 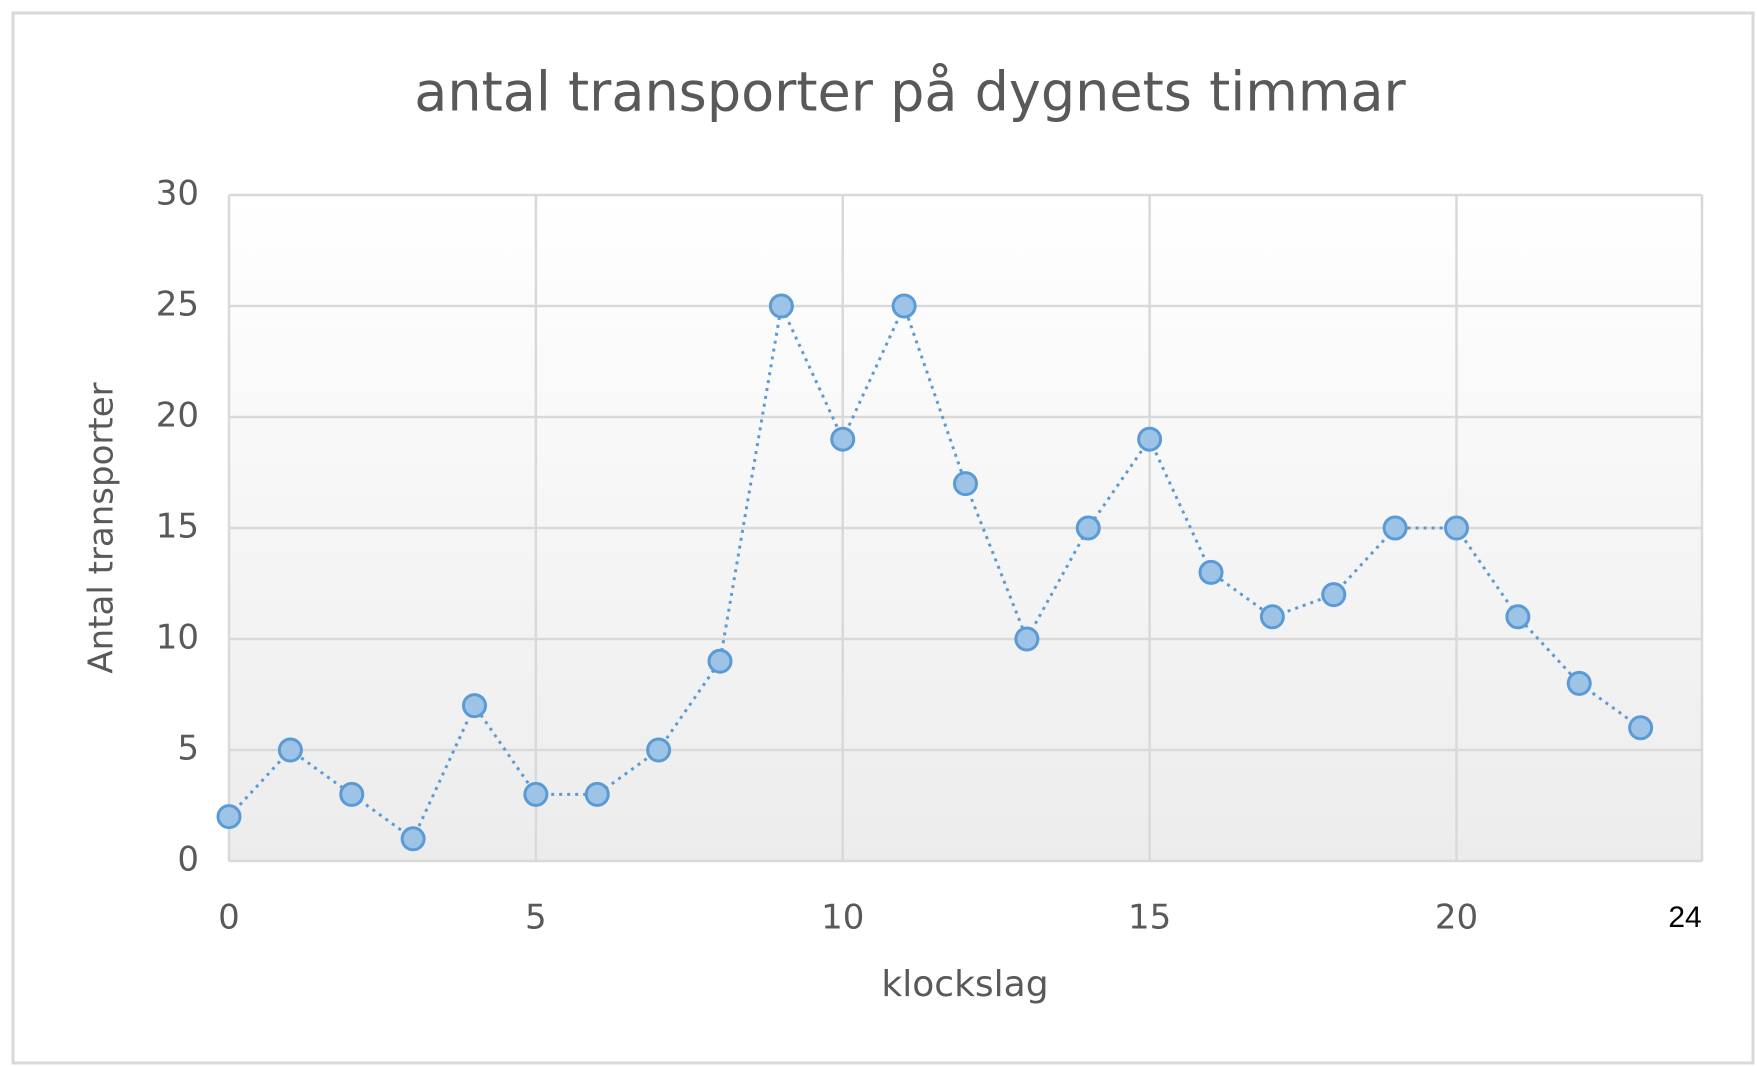 What do you see at coordinates (102, 527) in the screenshot?
I see `y-axis-label: Antal transporter` at bounding box center [102, 527].